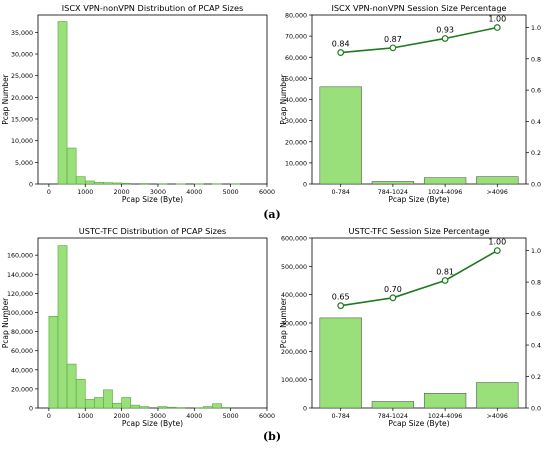 This screenshot has width=550, height=451. I want to click on chart-title: USTC-TFC Session Size Percentage, so click(419, 231).